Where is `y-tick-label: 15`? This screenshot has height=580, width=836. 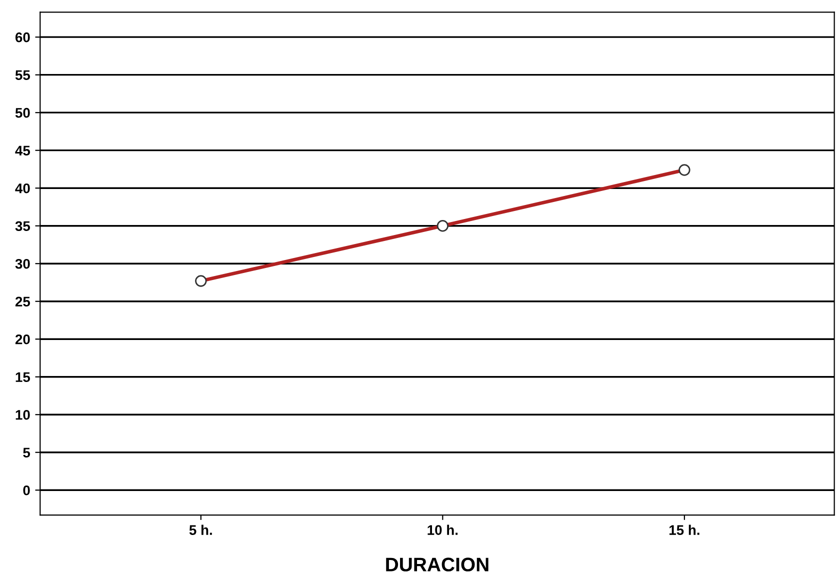 y-tick-label: 15 is located at coordinates (23, 377).